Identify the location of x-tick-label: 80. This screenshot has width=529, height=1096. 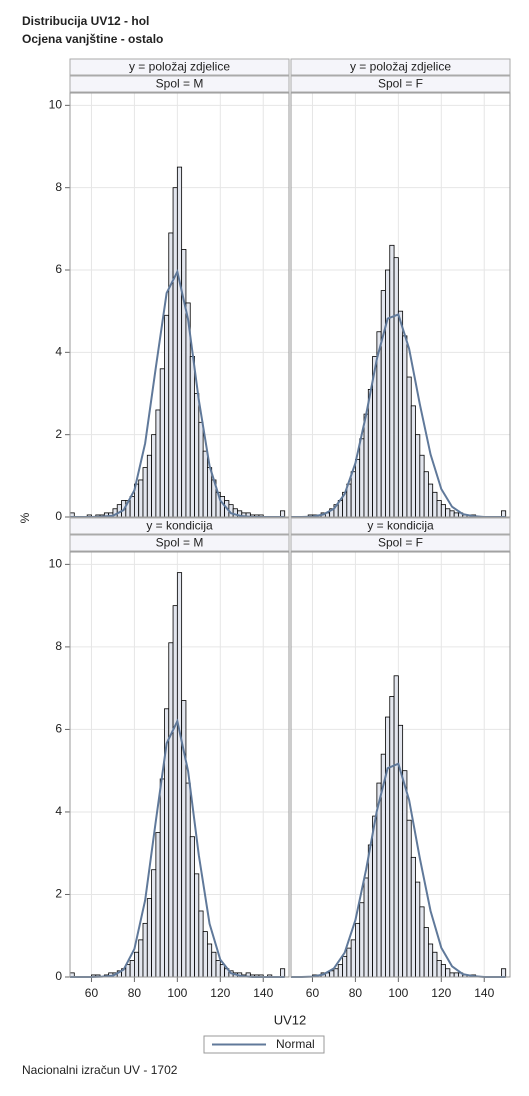
(135, 993).